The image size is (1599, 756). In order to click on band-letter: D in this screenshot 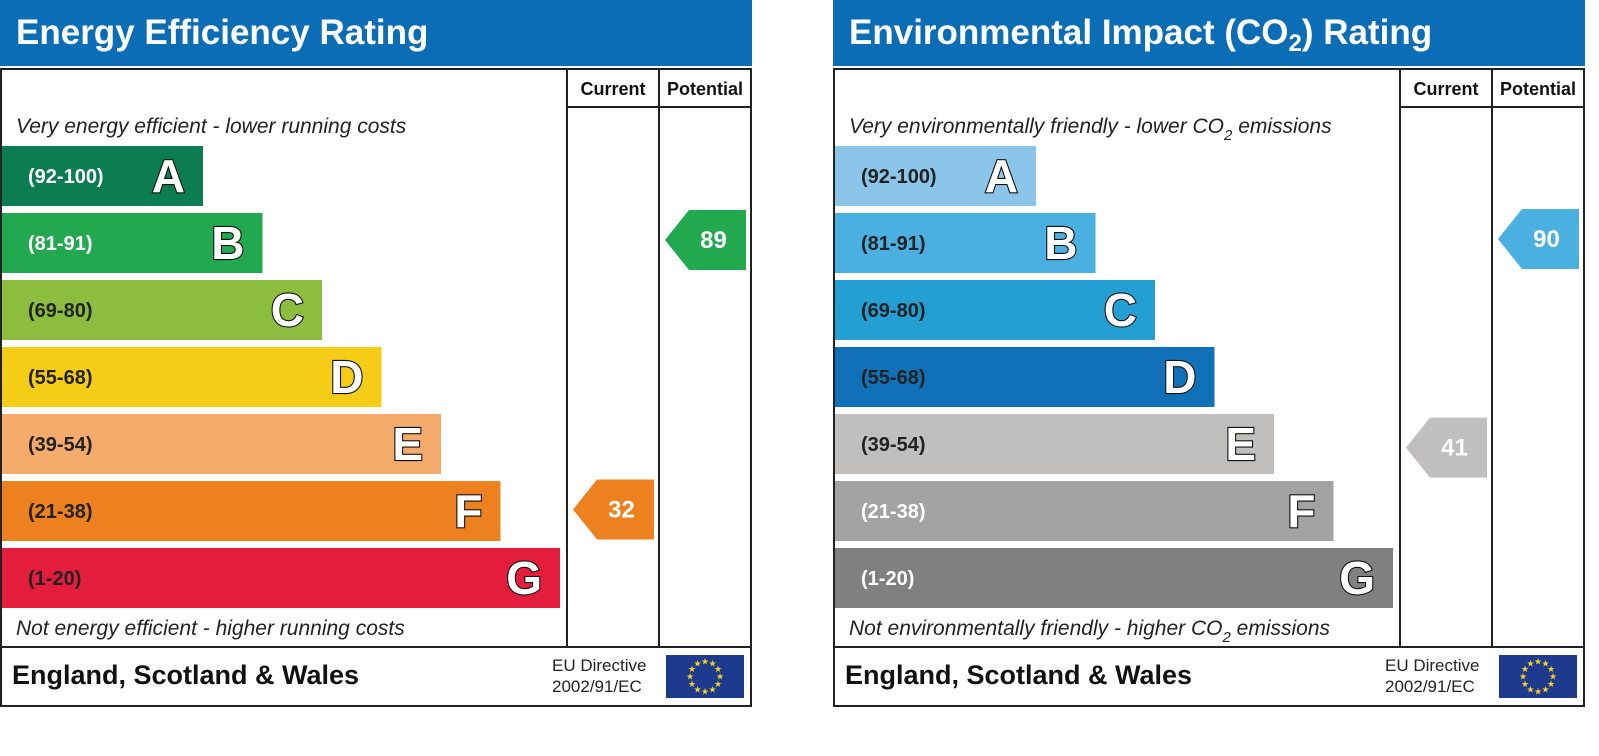, I will do `click(346, 377)`.